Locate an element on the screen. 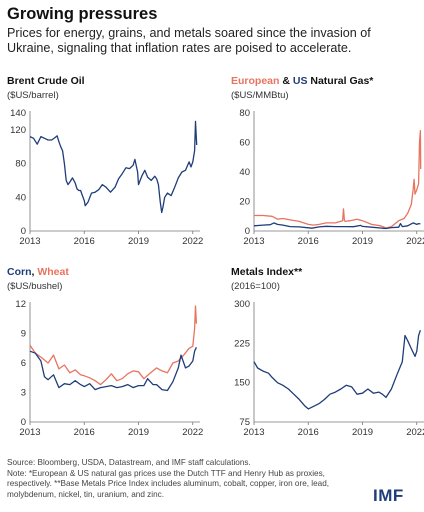 The height and width of the screenshot is (512, 424). chart-title-part: Metals Index** is located at coordinates (267, 272).